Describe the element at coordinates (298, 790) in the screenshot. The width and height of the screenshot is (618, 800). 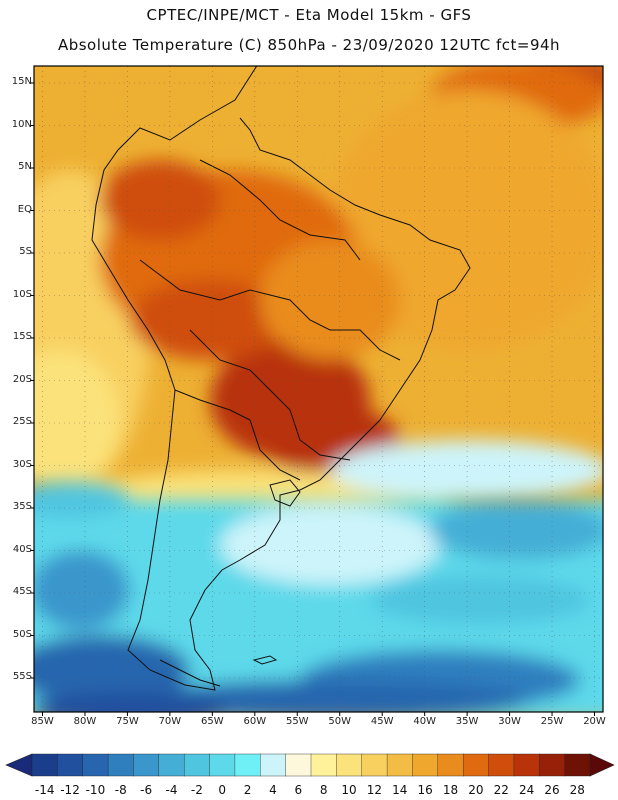
I see `colorbar-tick-label: 6` at that location.